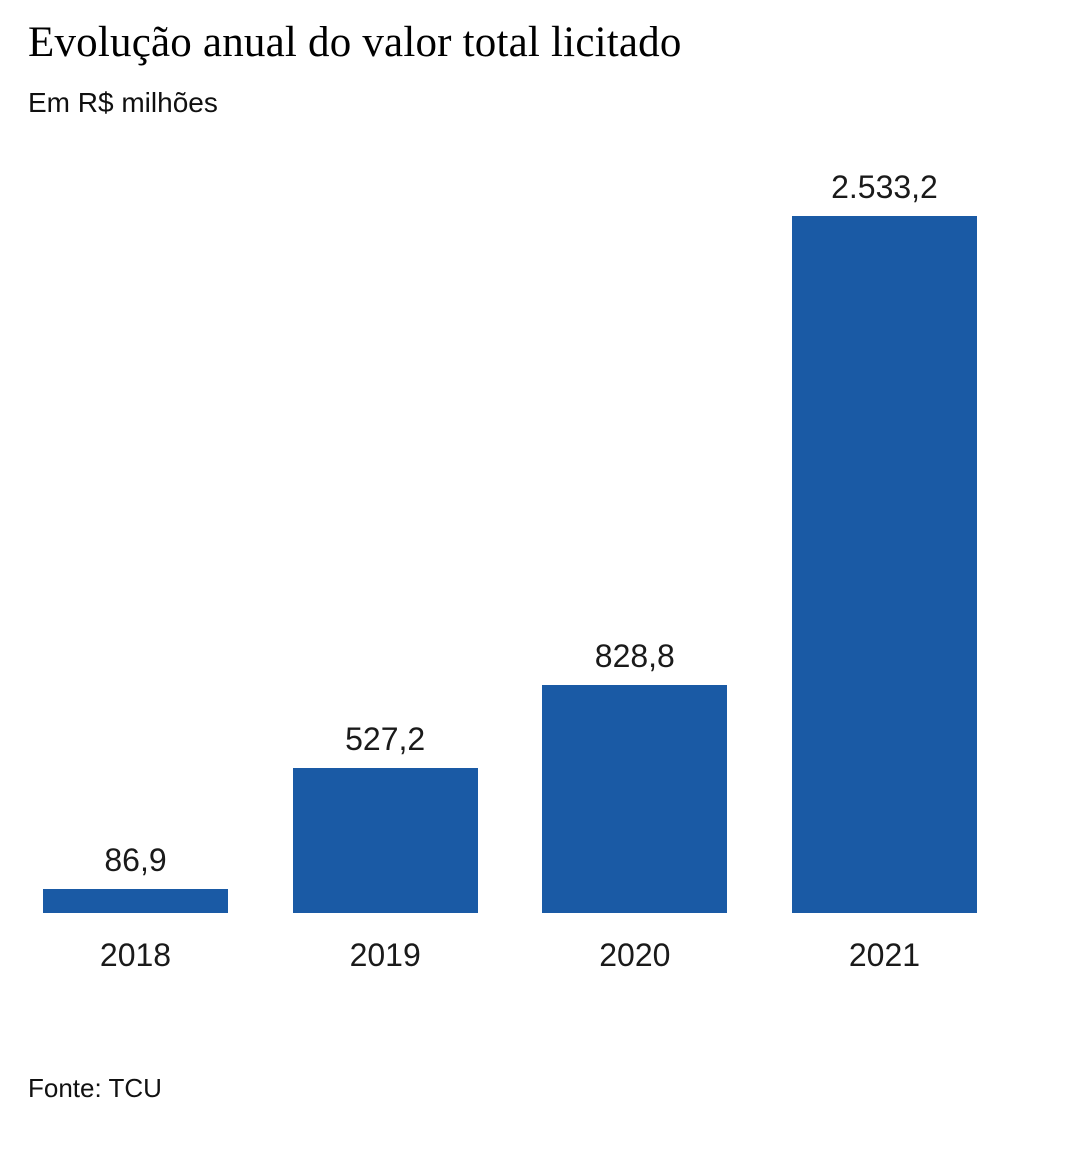 This screenshot has height=1157, width=1080. Describe the element at coordinates (385, 739) in the screenshot. I see `bar-value-label: 527,2` at that location.